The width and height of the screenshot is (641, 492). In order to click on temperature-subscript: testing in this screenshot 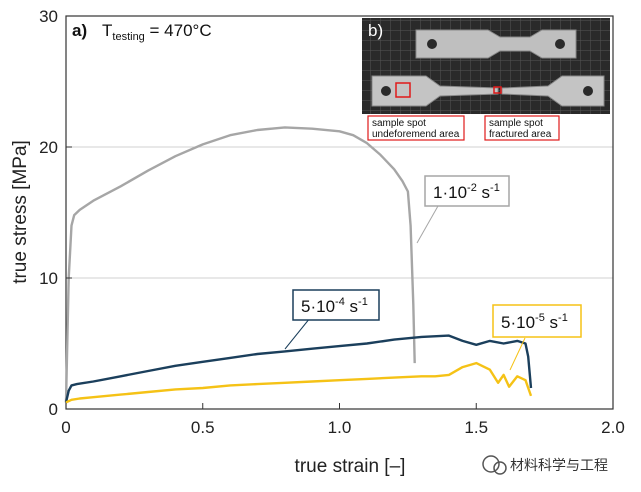, I will do `click(128, 37)`.